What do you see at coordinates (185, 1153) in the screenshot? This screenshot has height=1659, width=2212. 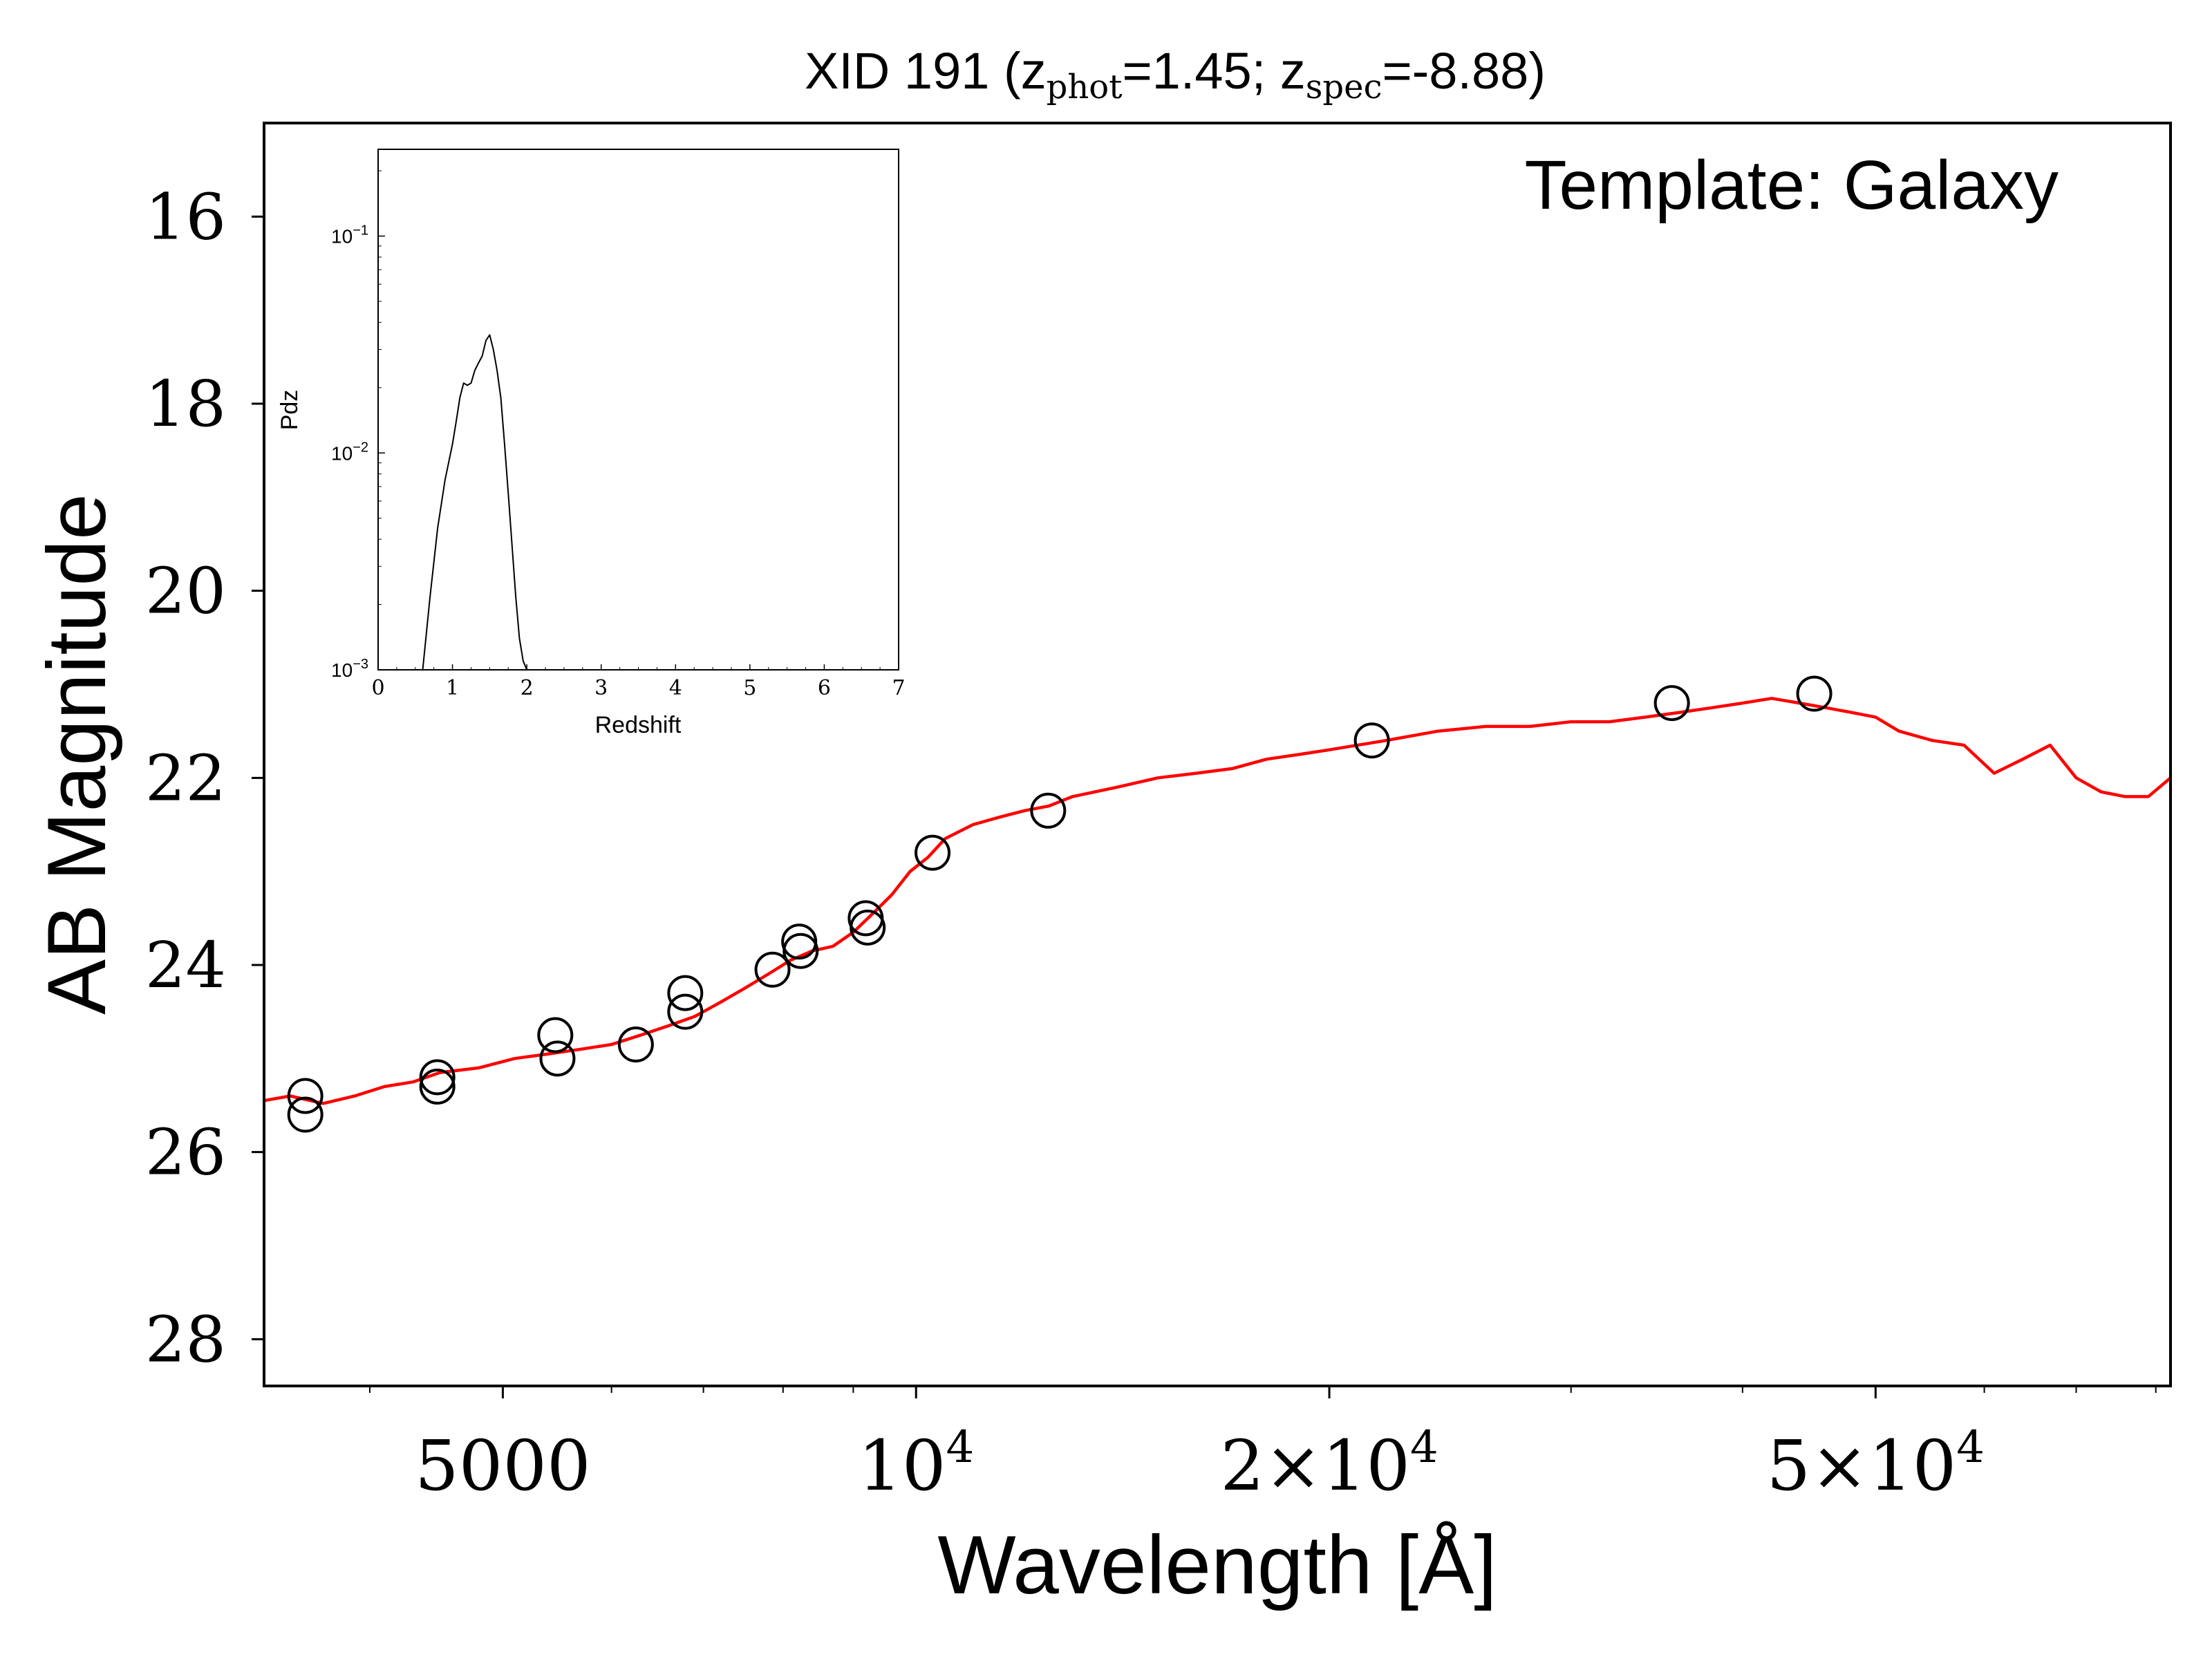 I see `y-tick-label: 26` at bounding box center [185, 1153].